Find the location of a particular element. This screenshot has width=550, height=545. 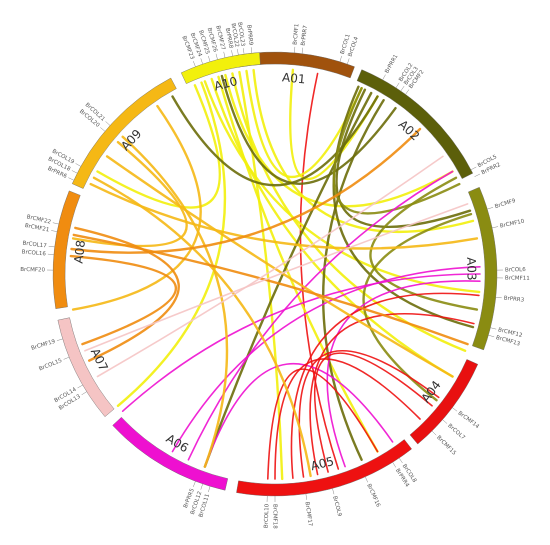

chromosome-label: A10 is located at coordinates (226, 83).